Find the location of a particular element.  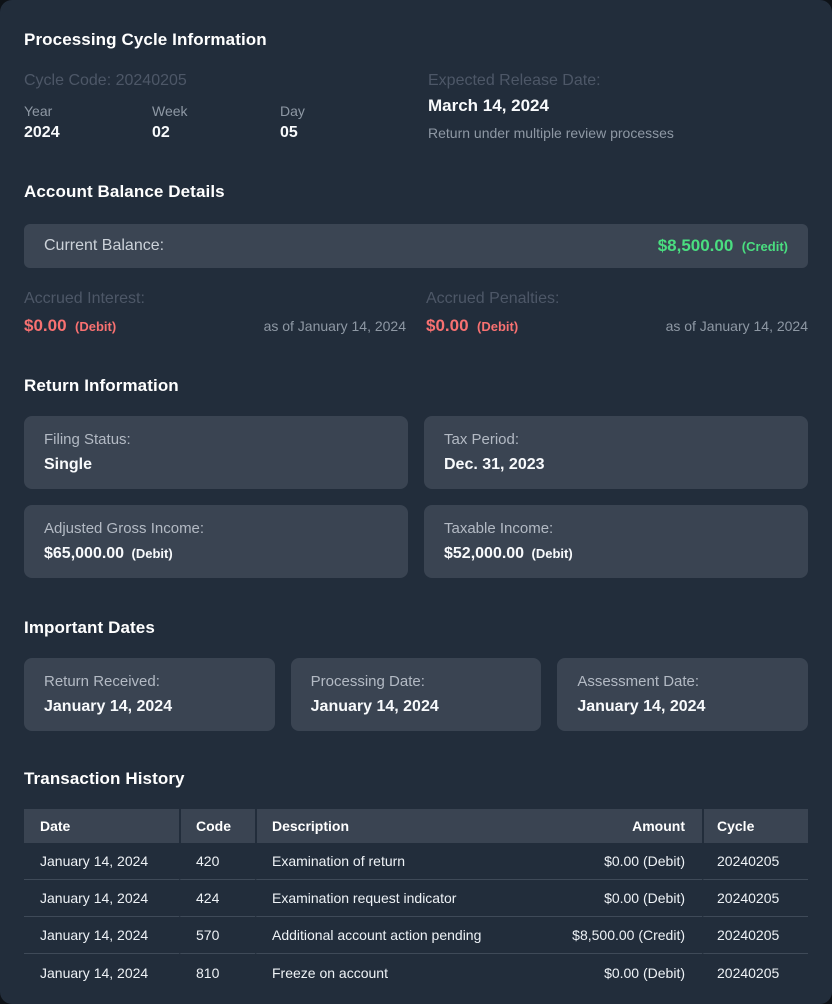

account-balance-heading: Account Balance Details is located at coordinates (124, 191).